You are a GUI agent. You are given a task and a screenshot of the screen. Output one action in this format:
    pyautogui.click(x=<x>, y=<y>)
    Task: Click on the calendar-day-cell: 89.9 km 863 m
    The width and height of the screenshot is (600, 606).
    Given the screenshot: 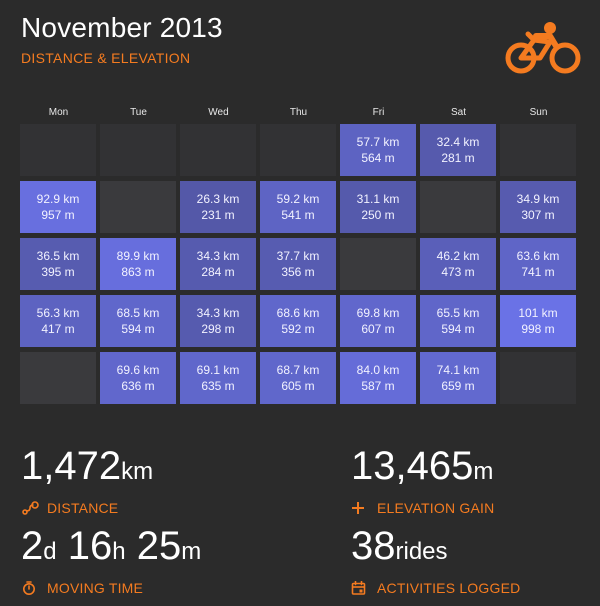 What is the action you would take?
    pyautogui.click(x=138, y=264)
    